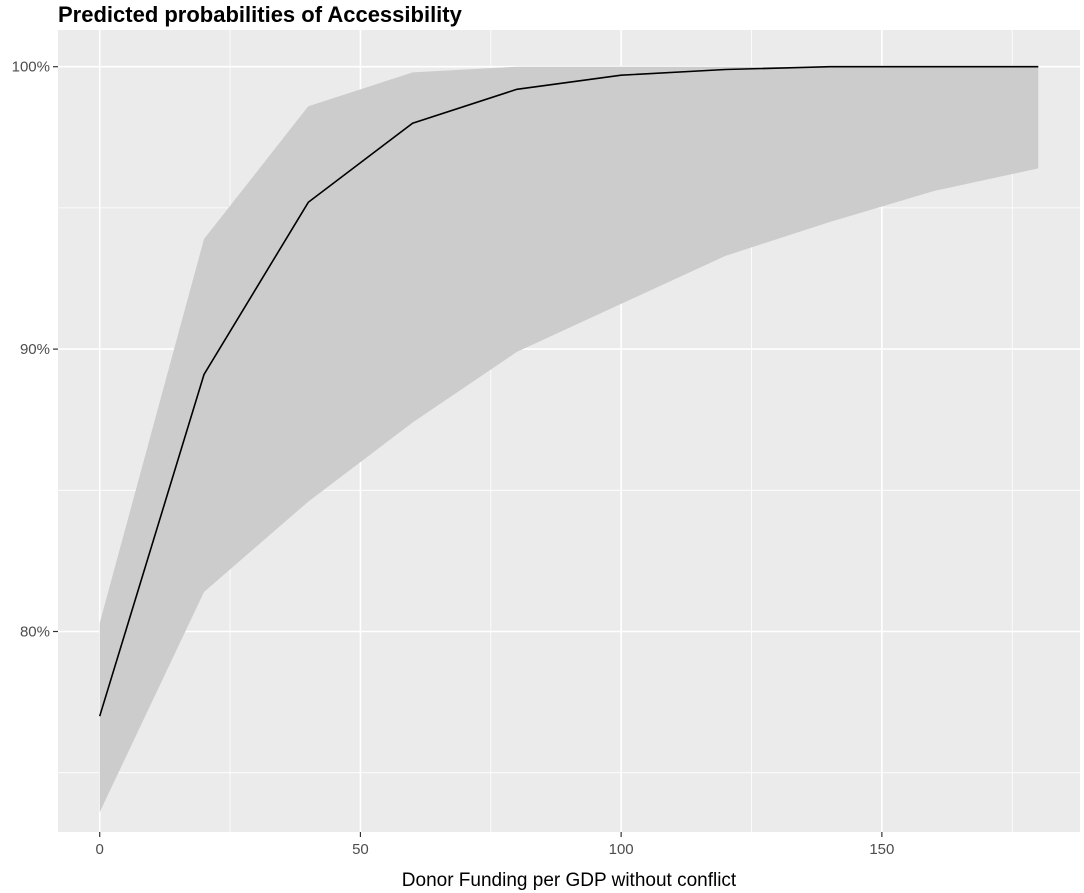  What do you see at coordinates (260, 14) in the screenshot?
I see `chart-title: Predicted probabilities of Accessibility` at bounding box center [260, 14].